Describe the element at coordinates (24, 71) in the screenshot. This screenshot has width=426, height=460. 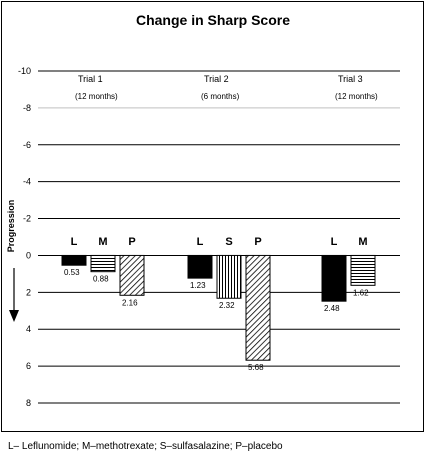
I see `y-tick-label: -10` at that location.